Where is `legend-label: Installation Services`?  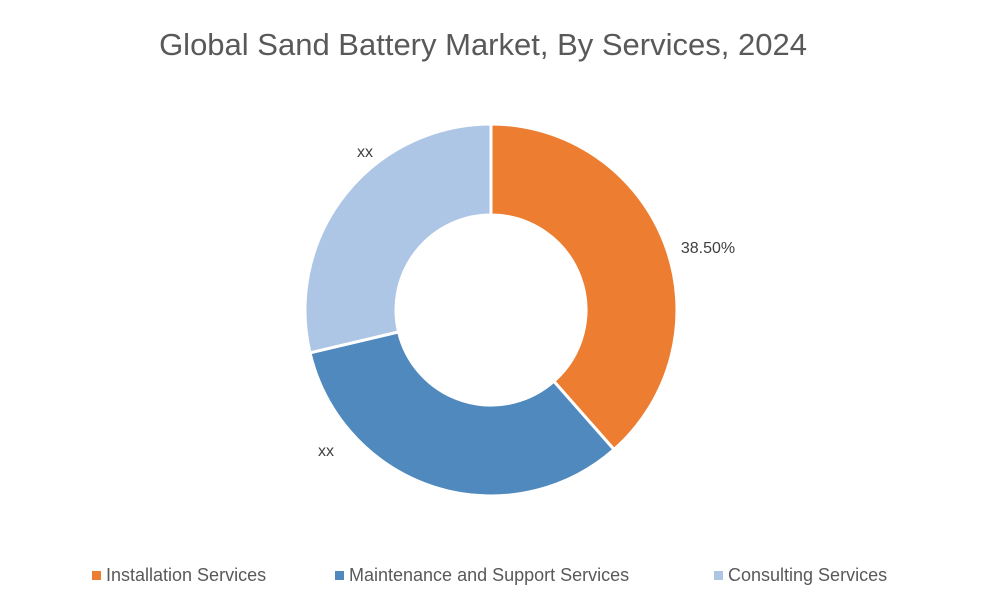 legend-label: Installation Services is located at coordinates (186, 575).